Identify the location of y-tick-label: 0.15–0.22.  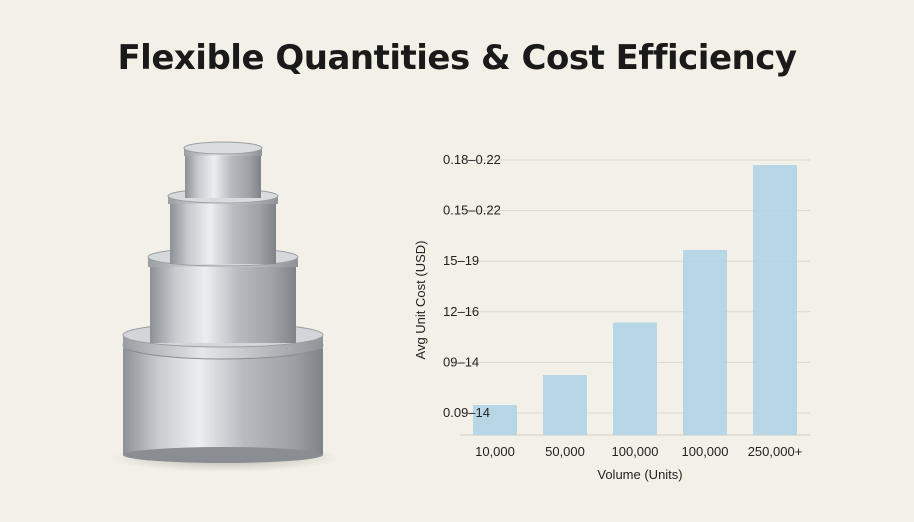
(472, 210).